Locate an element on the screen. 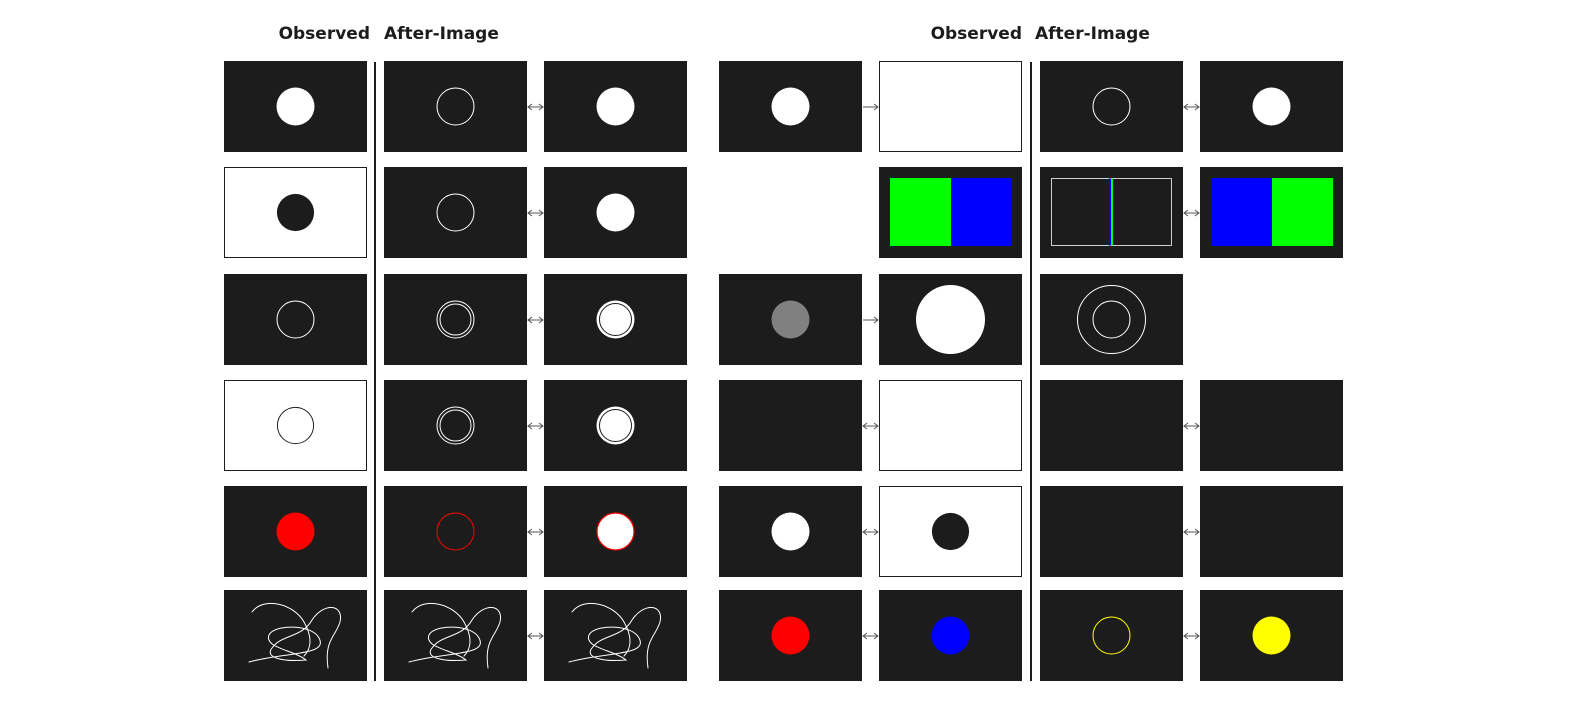 Image resolution: width=1576 pixels, height=717 pixels. red-ring is located at coordinates (455, 531).